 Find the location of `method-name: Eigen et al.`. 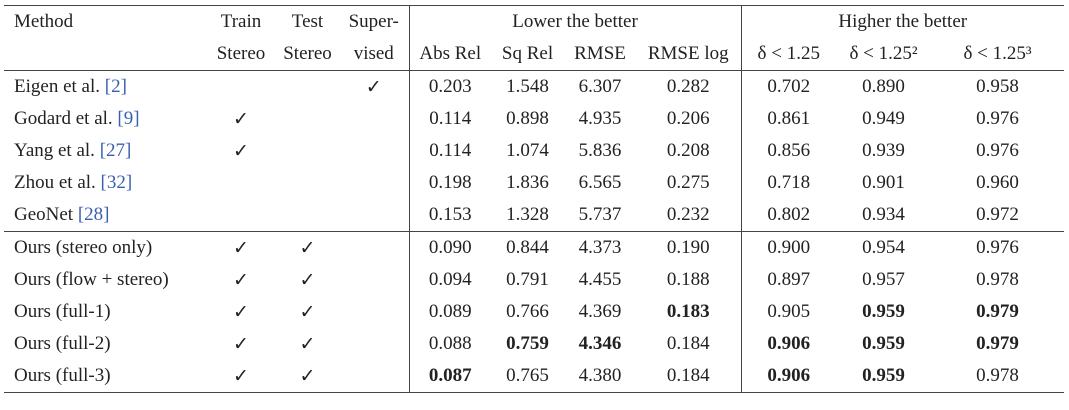

method-name: Eigen et al. is located at coordinates (57, 86).